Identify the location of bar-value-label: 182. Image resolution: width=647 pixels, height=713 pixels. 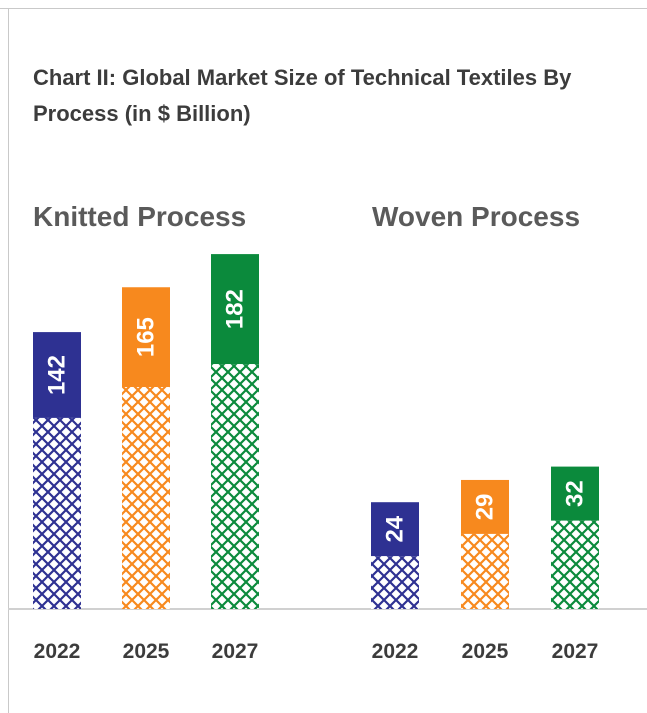
(235, 309).